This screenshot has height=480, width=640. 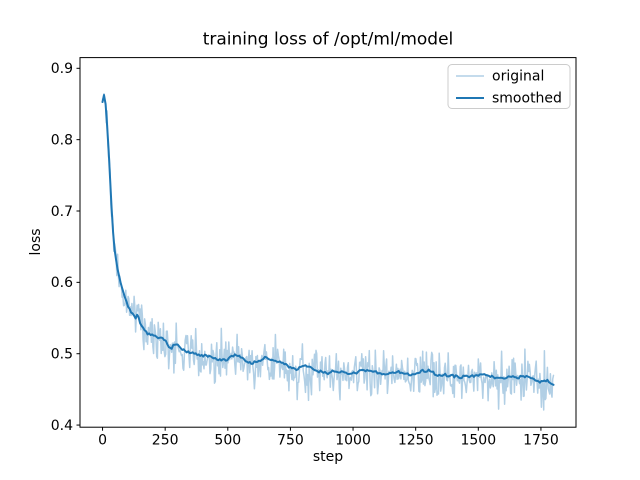 What do you see at coordinates (62, 426) in the screenshot?
I see `y-tick-label: 0.4` at bounding box center [62, 426].